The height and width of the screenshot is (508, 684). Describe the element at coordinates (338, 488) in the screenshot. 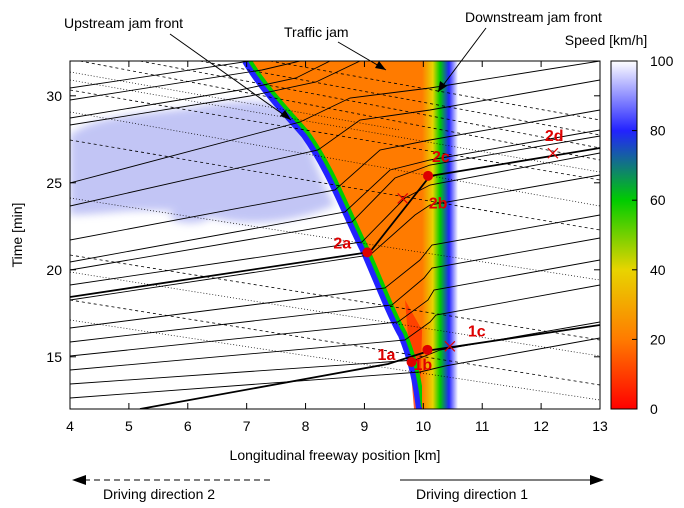

I see `driving-directions: Driving direction 2 Driving direction 1` at that location.